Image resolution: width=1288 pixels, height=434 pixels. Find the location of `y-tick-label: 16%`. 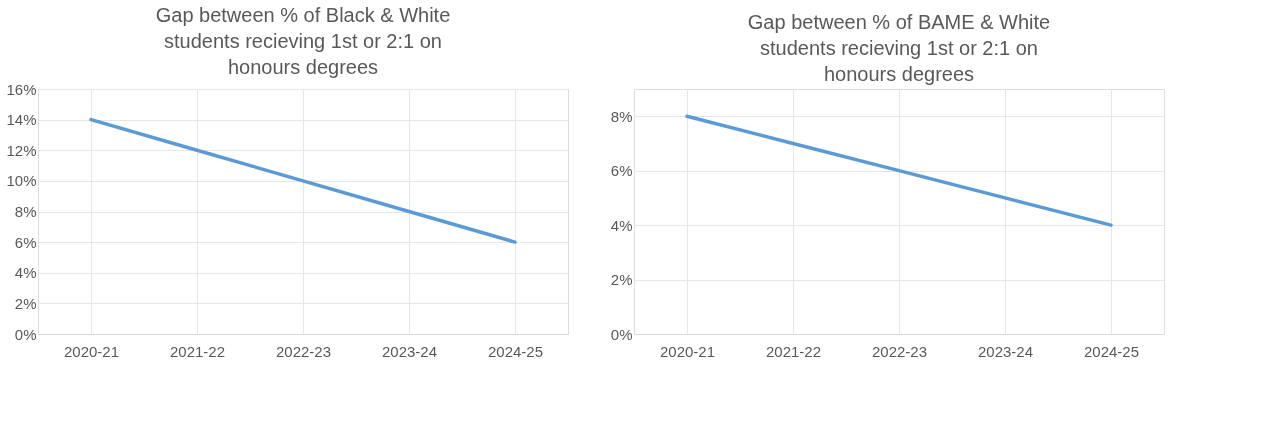

y-tick-label: 16% is located at coordinates (21, 89).